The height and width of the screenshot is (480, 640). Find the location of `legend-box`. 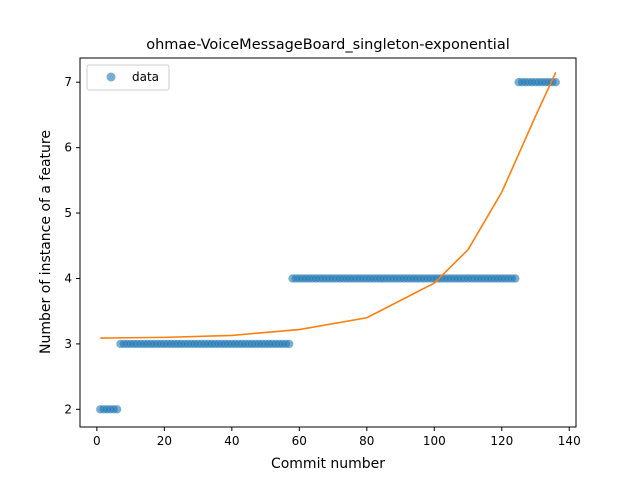

legend-box is located at coordinates (128, 77).